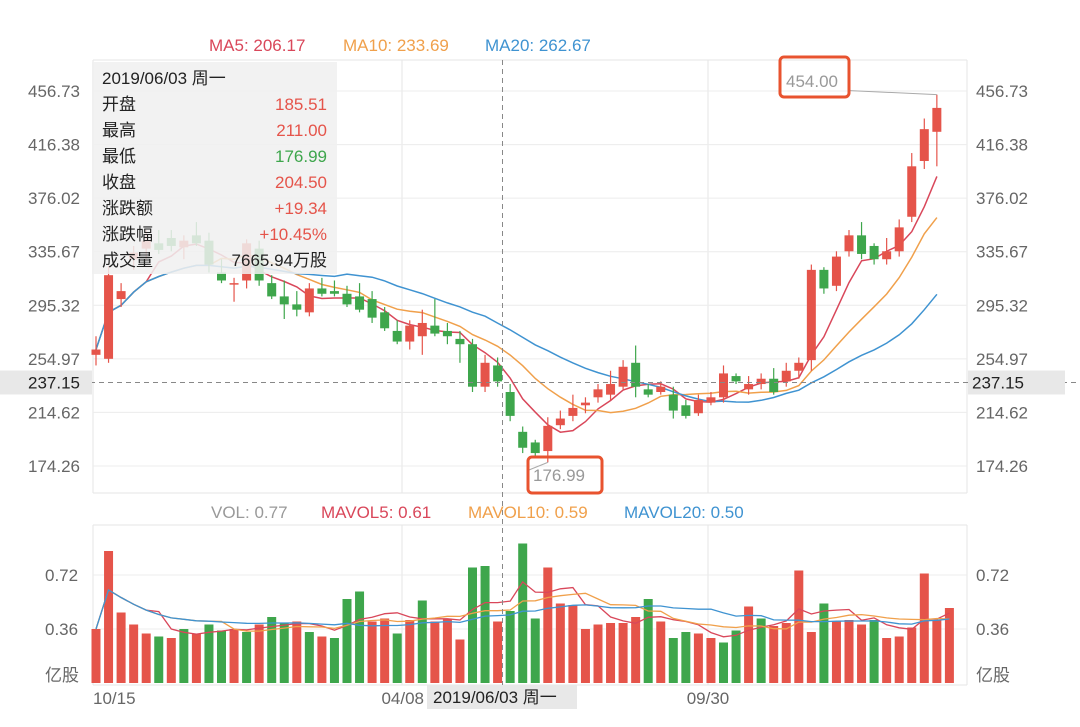  What do you see at coordinates (249, 512) in the screenshot?
I see `volume-legend-item: VOL: 0.77` at bounding box center [249, 512].